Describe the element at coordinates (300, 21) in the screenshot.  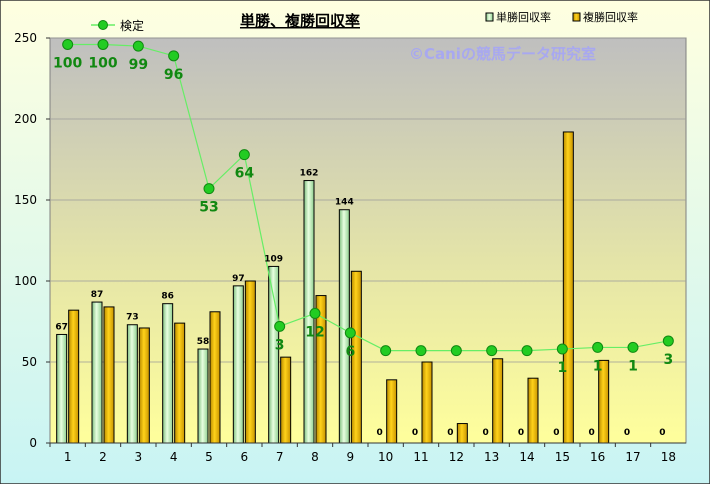
I see `chart-title: 単勝、複勝回収率` at that location.